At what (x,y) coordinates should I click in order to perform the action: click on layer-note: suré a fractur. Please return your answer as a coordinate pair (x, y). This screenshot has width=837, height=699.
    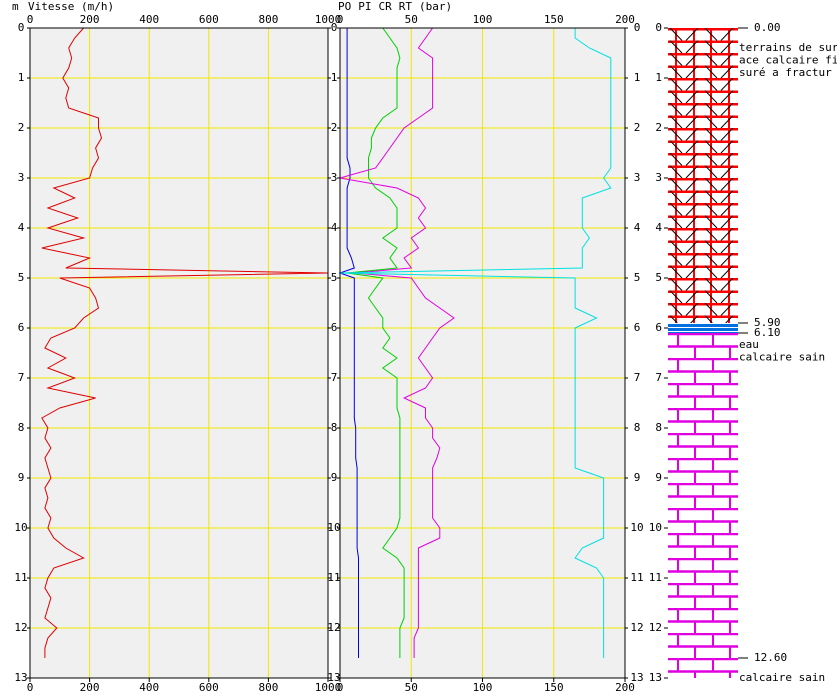
    Looking at the image, I should click on (785, 72).